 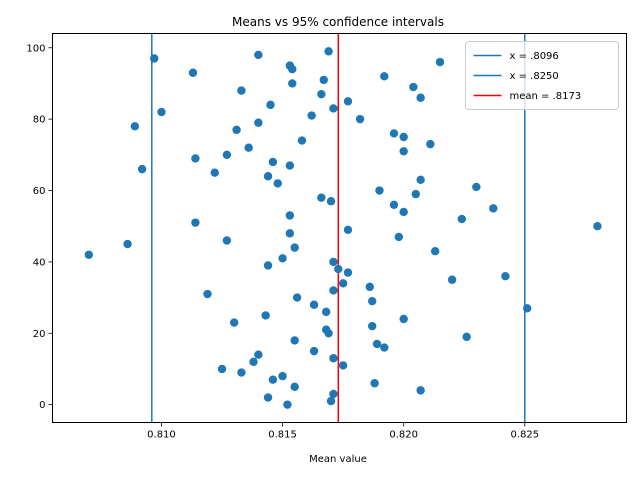 I want to click on y-tick-label-3: 60, so click(x=39, y=191).